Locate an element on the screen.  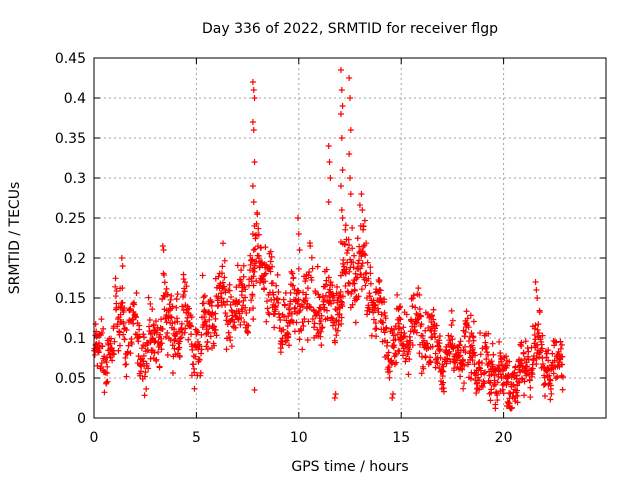
y-tick-label: 0.35 is located at coordinates (70, 139).